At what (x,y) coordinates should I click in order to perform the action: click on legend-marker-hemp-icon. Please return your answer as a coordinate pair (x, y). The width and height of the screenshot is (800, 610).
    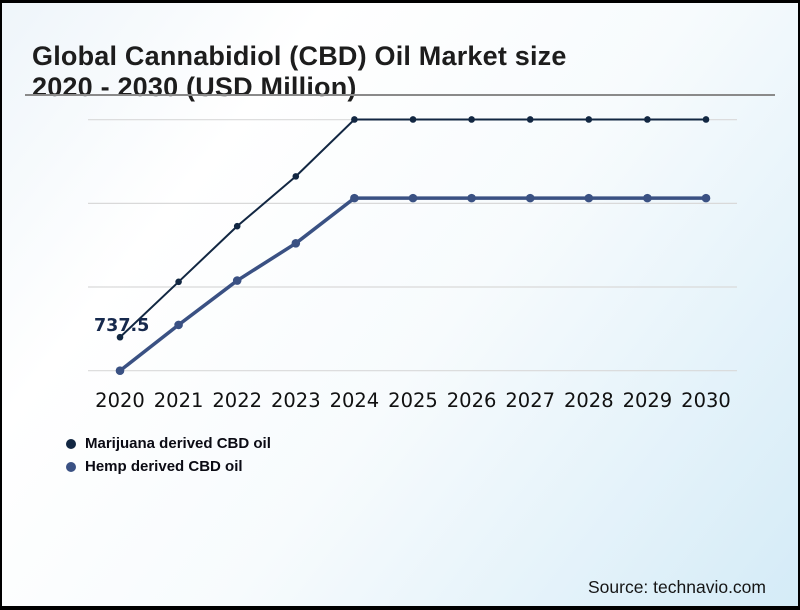
    Looking at the image, I should click on (71, 466).